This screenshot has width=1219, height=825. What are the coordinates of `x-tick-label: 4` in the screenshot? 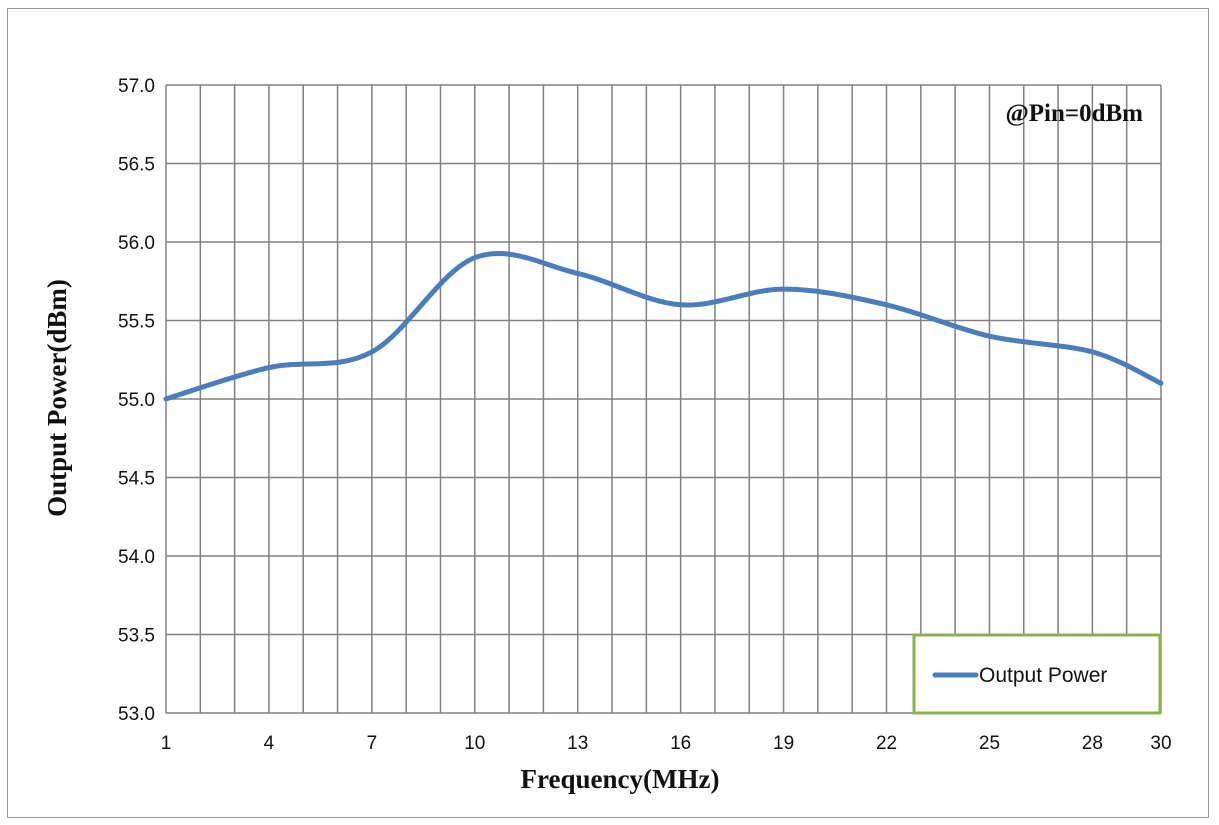 It's located at (269, 743).